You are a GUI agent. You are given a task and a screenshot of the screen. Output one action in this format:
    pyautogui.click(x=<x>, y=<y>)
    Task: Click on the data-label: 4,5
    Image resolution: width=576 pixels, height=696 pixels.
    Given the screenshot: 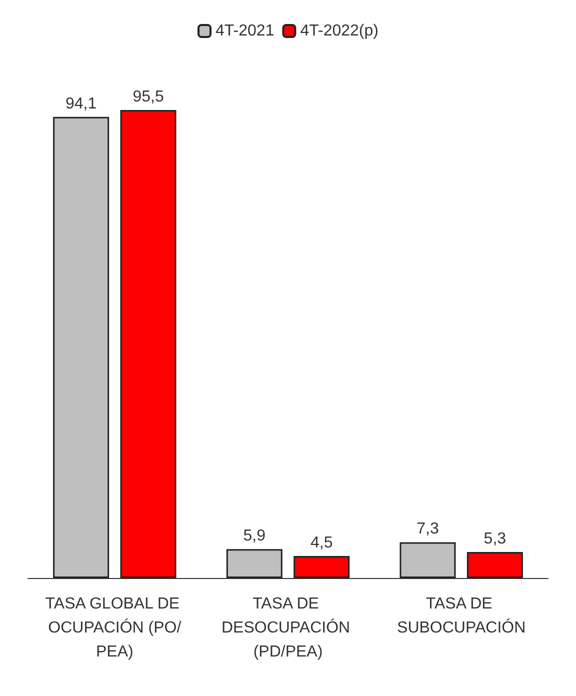 What is the action you would take?
    pyautogui.click(x=321, y=543)
    